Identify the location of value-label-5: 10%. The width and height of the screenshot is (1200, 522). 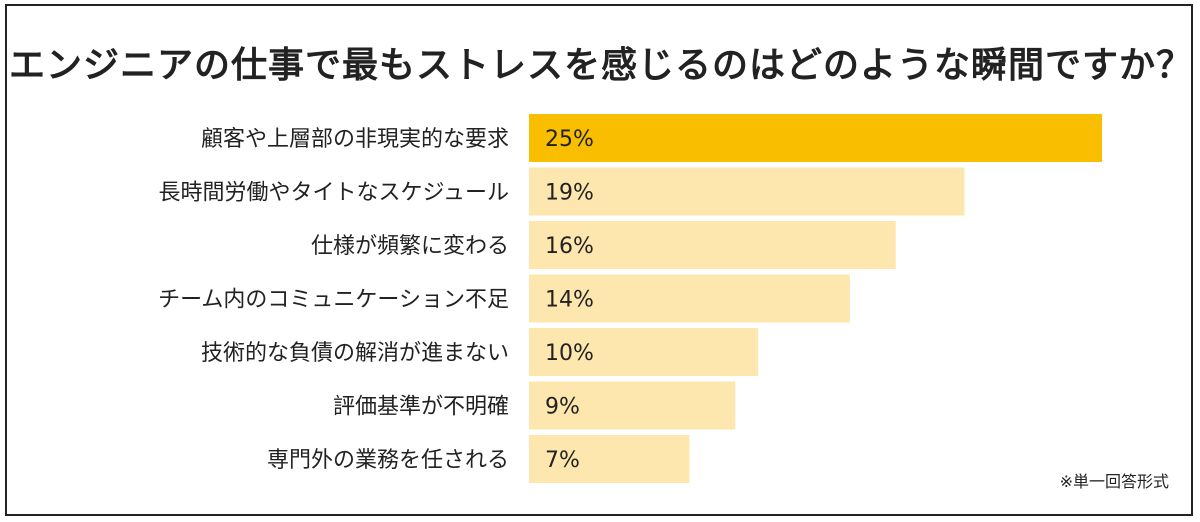
(569, 353).